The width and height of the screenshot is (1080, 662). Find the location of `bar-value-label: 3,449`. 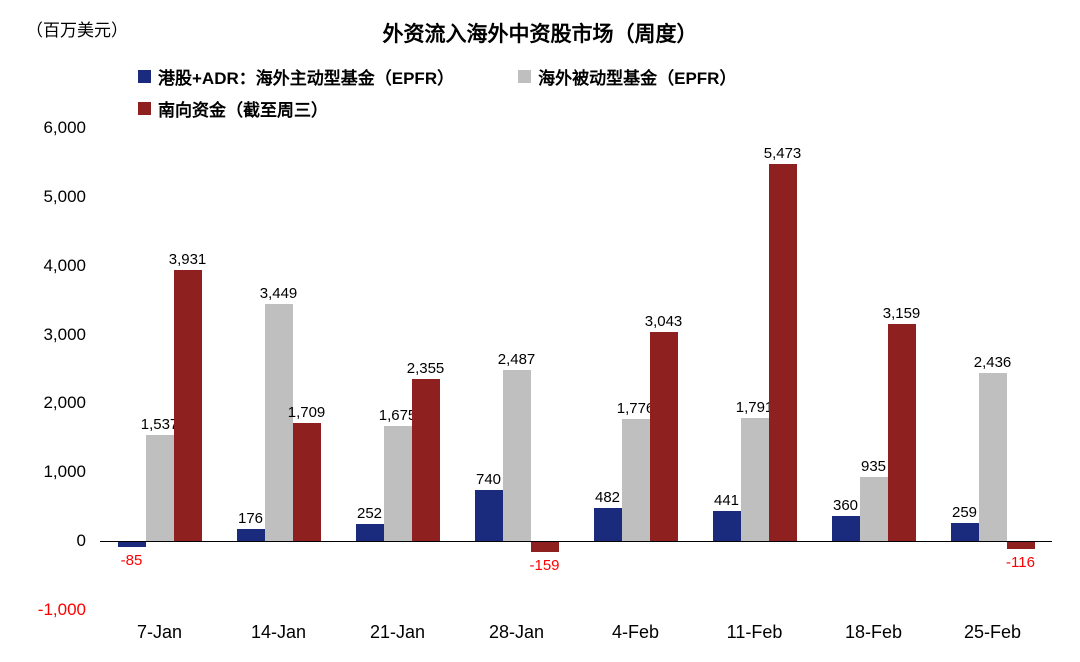

bar-value-label: 3,449 is located at coordinates (278, 293).